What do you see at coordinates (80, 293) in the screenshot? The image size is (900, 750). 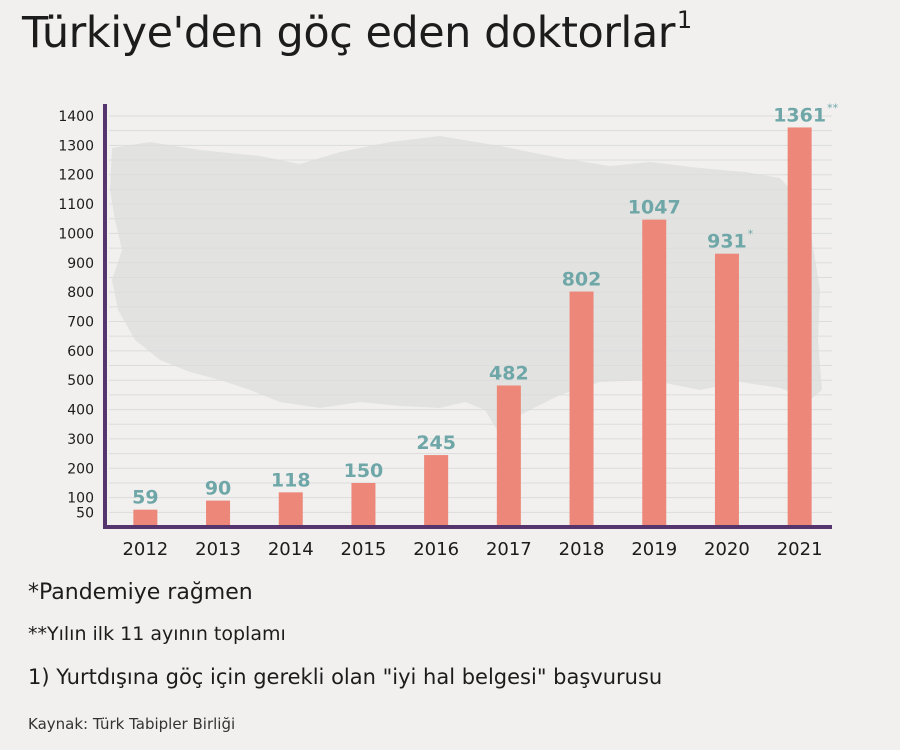 I see `y-tick-label-800: 800` at bounding box center [80, 293].